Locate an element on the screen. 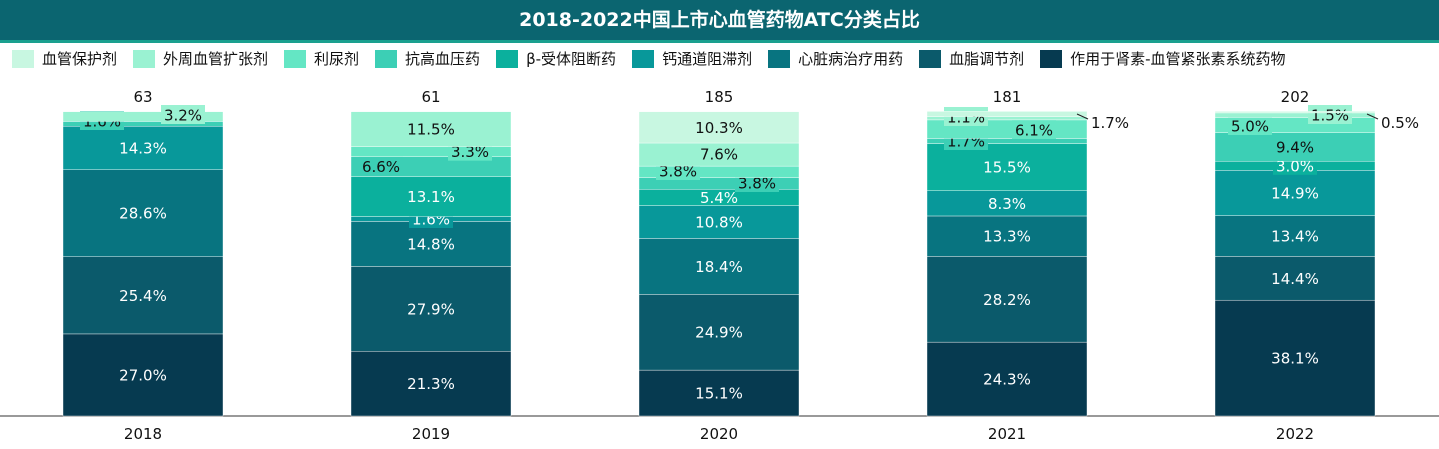  legend-label: 抗高血压药 is located at coordinates (443, 59).